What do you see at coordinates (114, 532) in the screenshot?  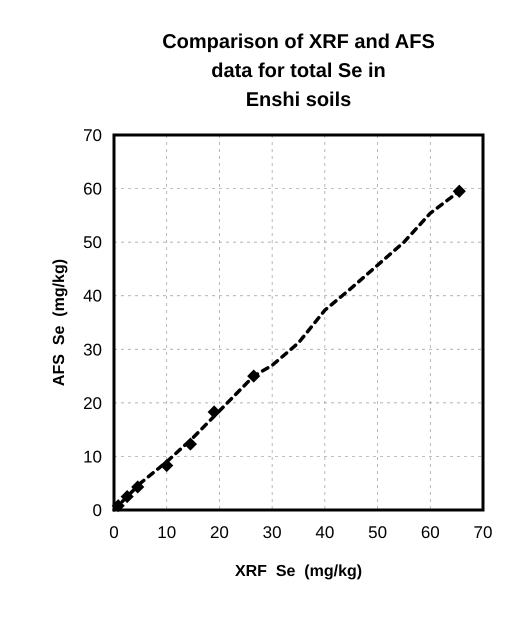 I see `x-tick-label: 0` at bounding box center [114, 532].